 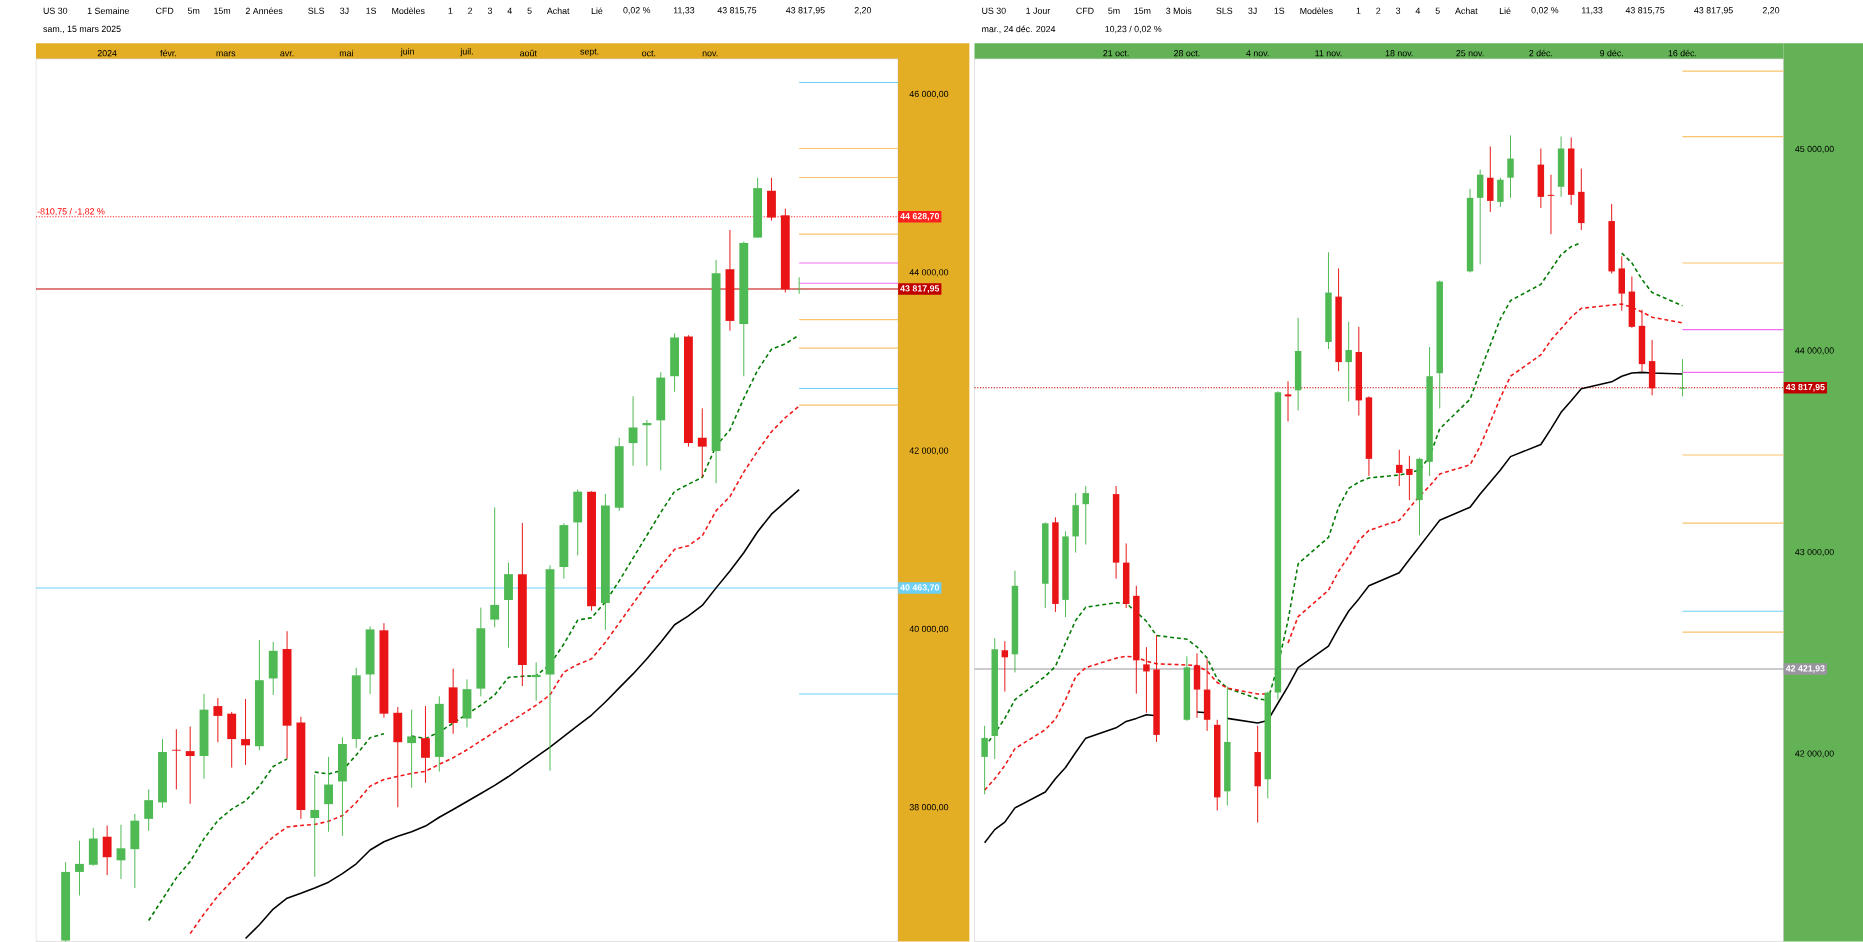 What do you see at coordinates (287, 54) in the screenshot?
I see `x-tick-label: avr.` at bounding box center [287, 54].